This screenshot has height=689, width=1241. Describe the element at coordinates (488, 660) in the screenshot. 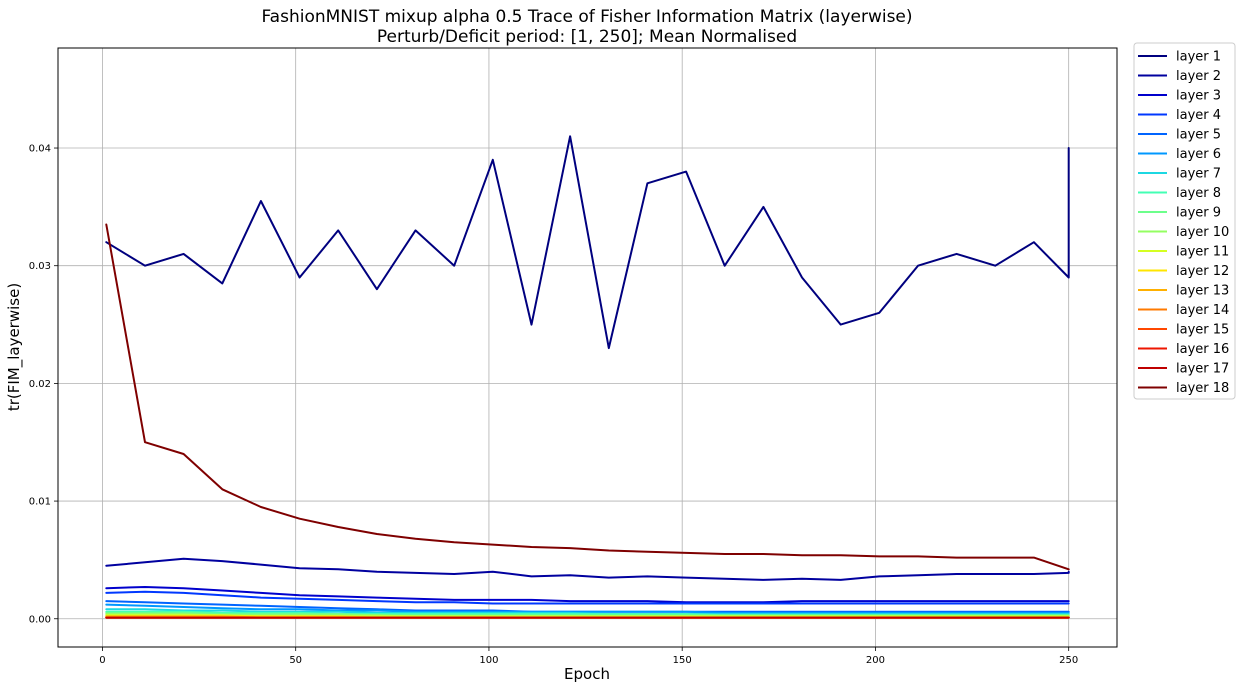

I see `x-tick-label: 100` at that location.